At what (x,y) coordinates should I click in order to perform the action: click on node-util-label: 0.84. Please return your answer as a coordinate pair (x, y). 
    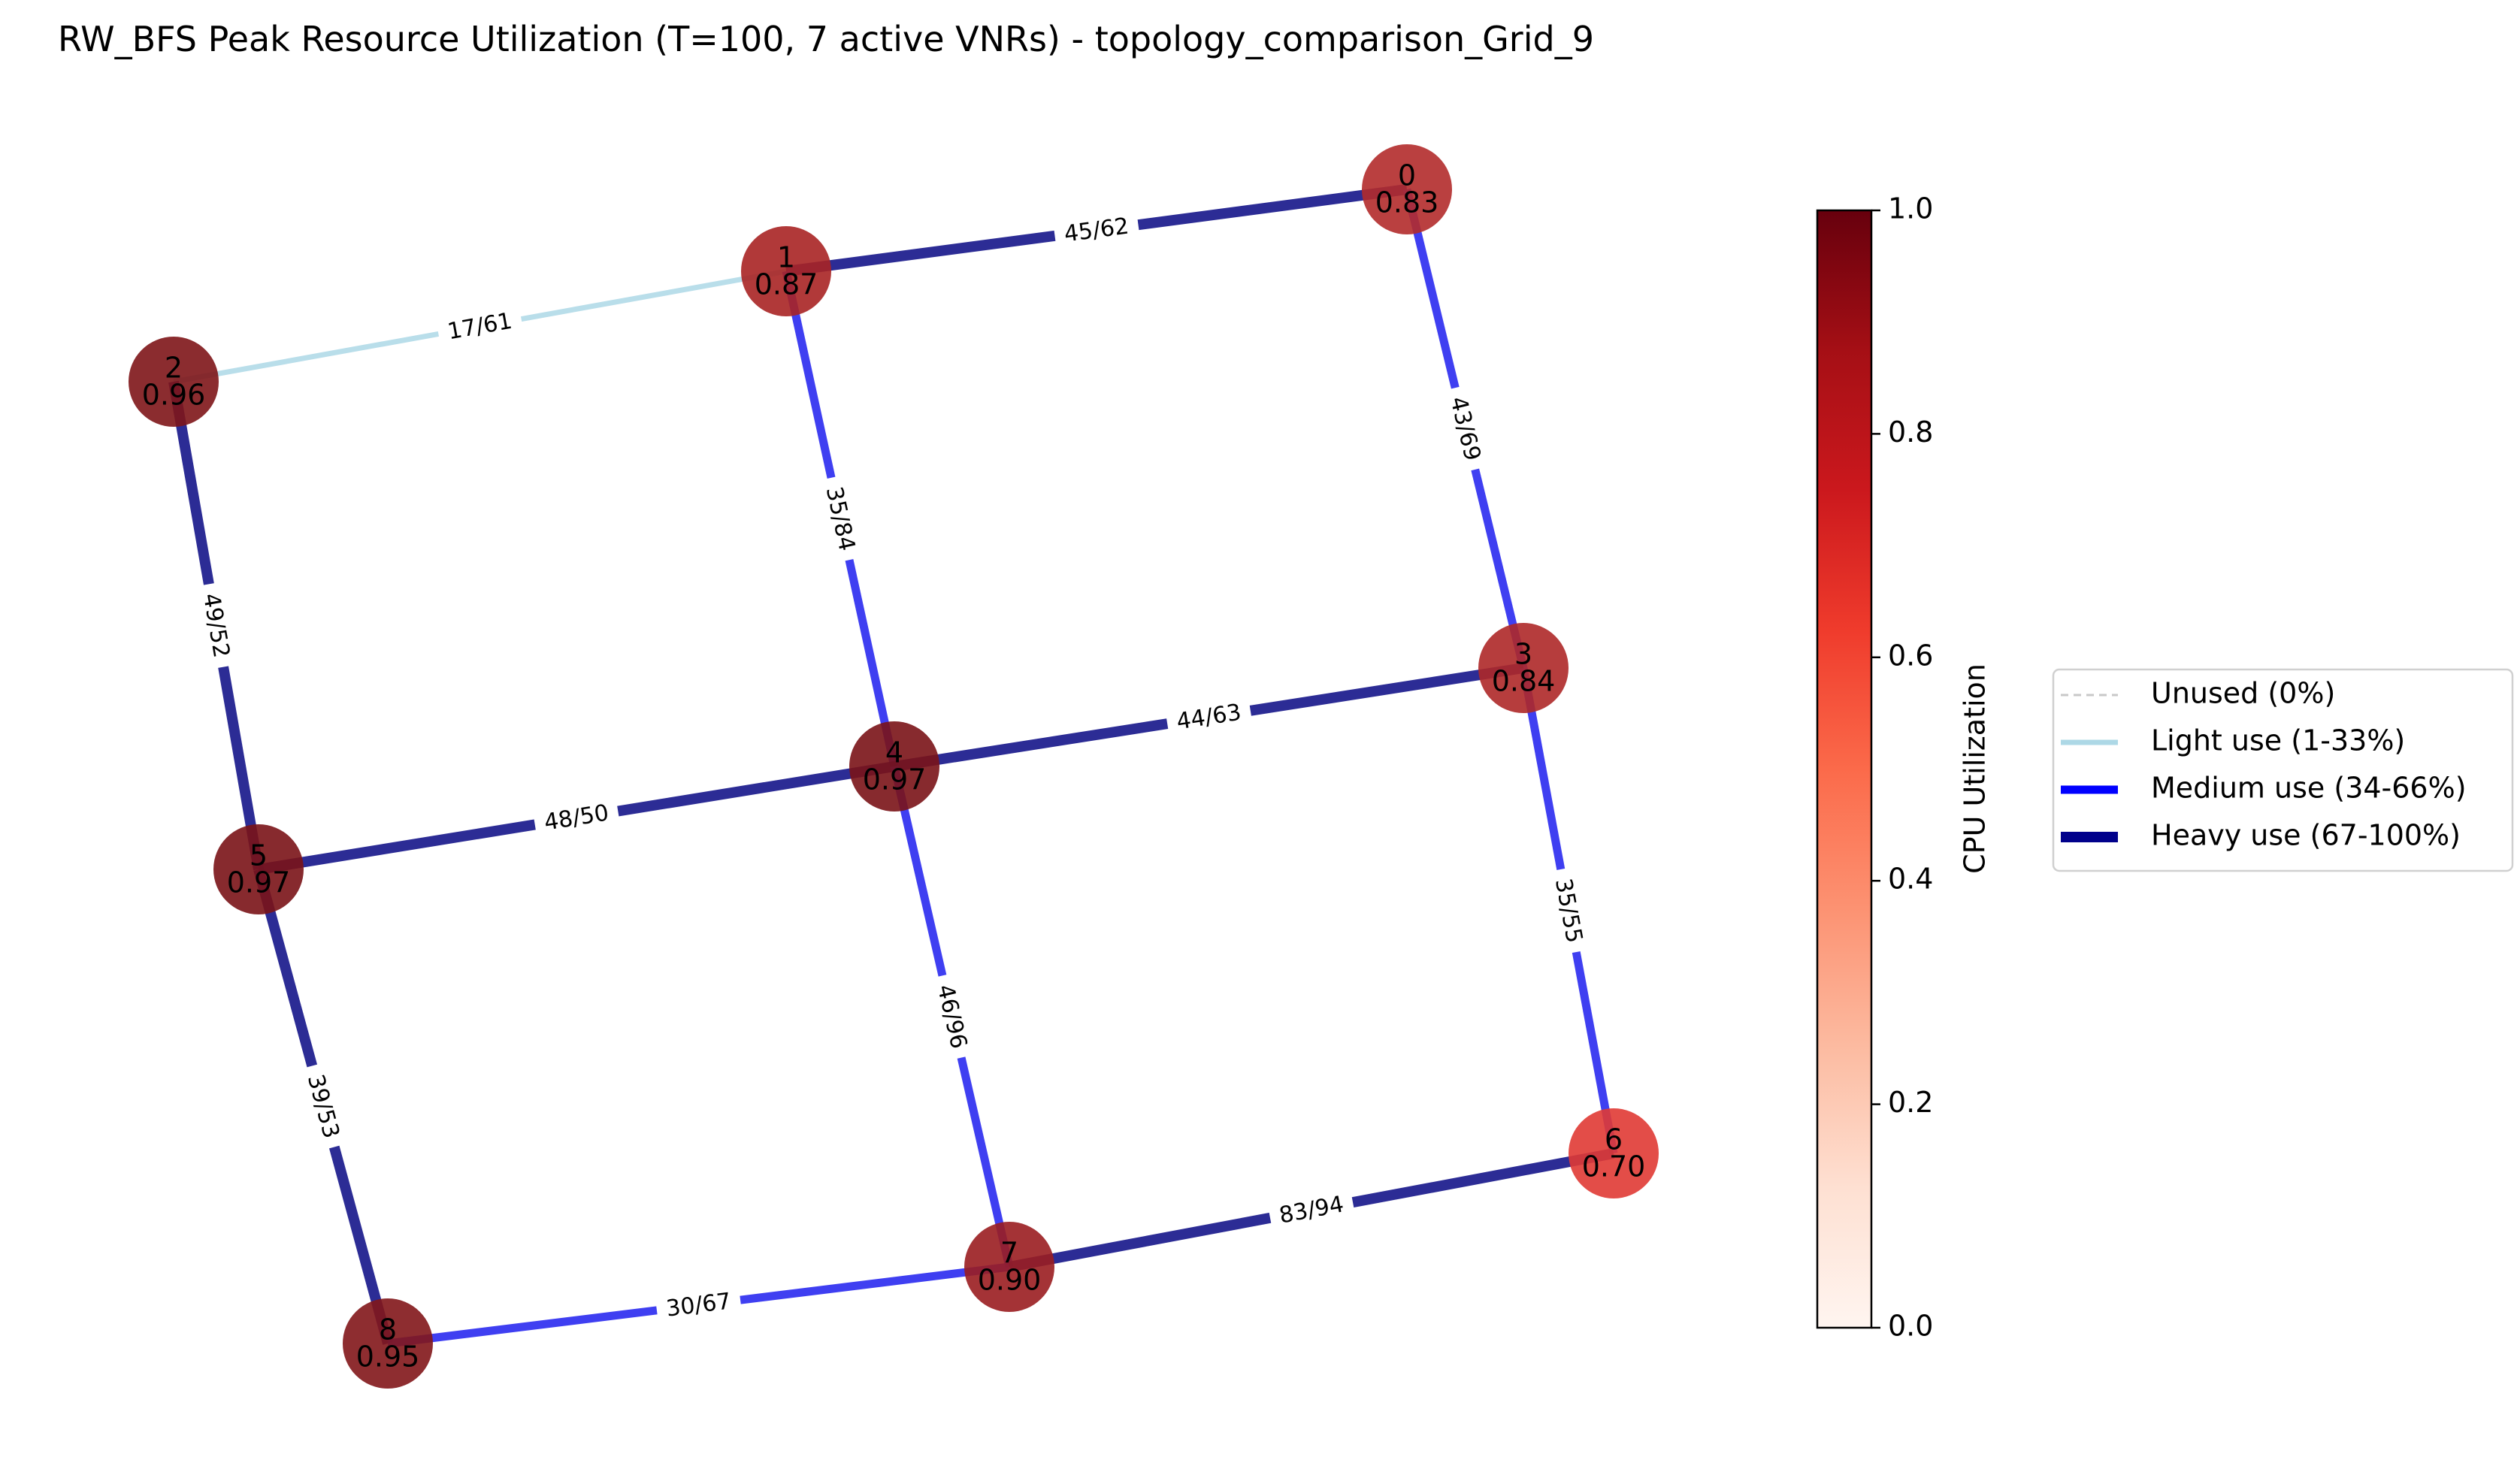
    Looking at the image, I should click on (1524, 681).